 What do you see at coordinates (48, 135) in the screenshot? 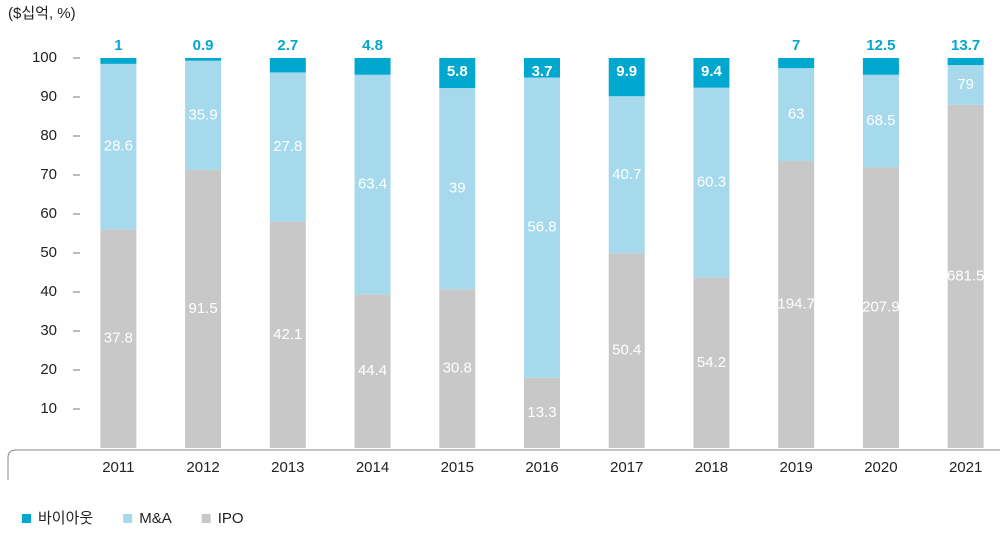
I see `y-tick-label: 80` at bounding box center [48, 135].